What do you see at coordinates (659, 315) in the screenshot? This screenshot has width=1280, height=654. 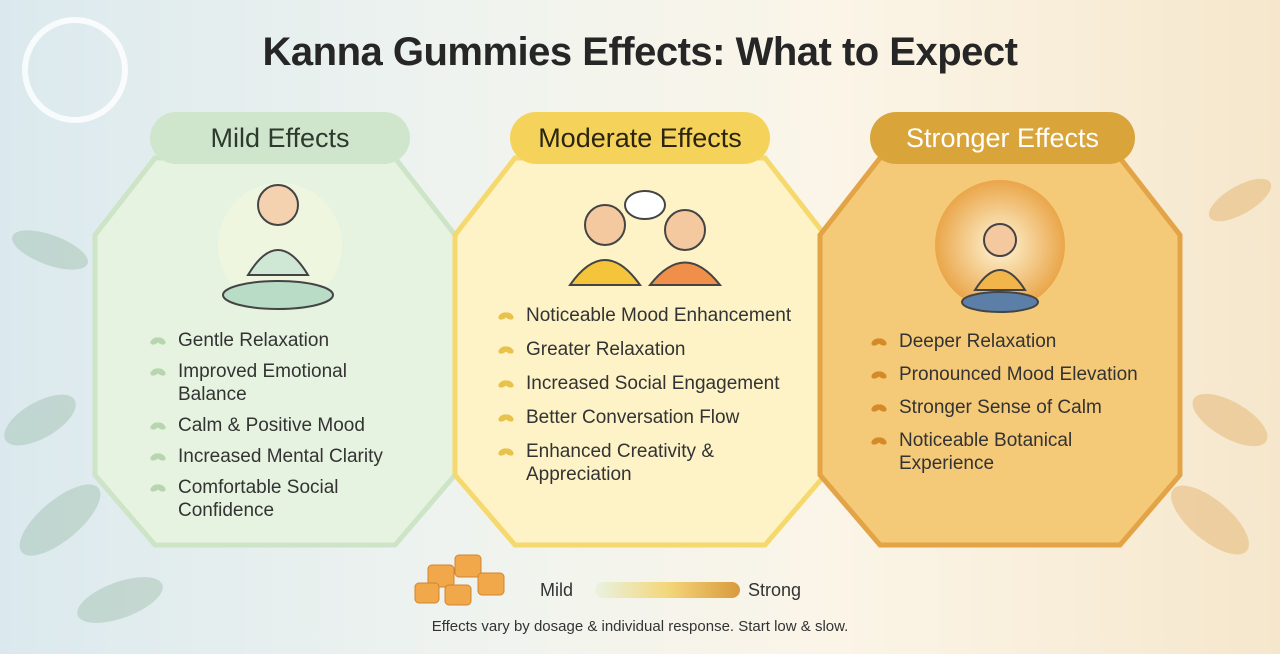 I see `effect-text: Noticeable Mood Enhancement` at bounding box center [659, 315].